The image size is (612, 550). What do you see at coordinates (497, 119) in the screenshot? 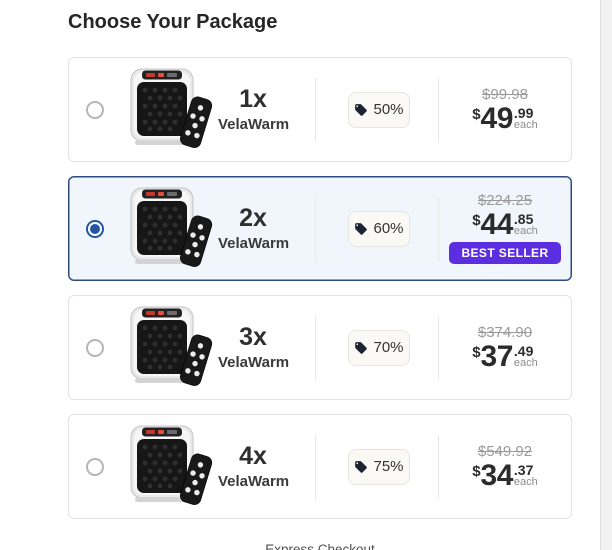
I see `price-whole: 49` at bounding box center [497, 119].